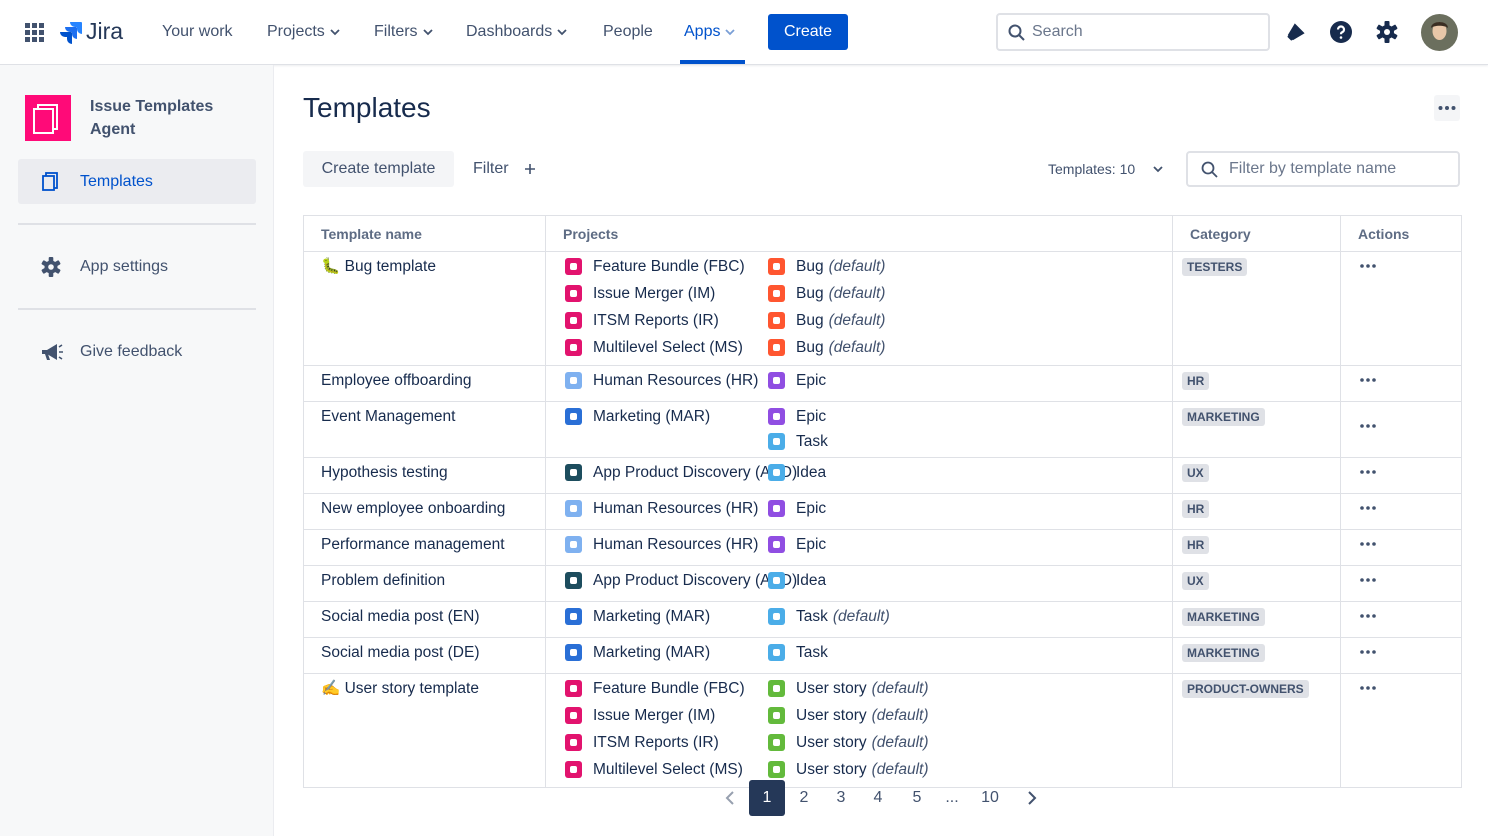  I want to click on template-filter-input: Filter by template name, so click(1323, 169).